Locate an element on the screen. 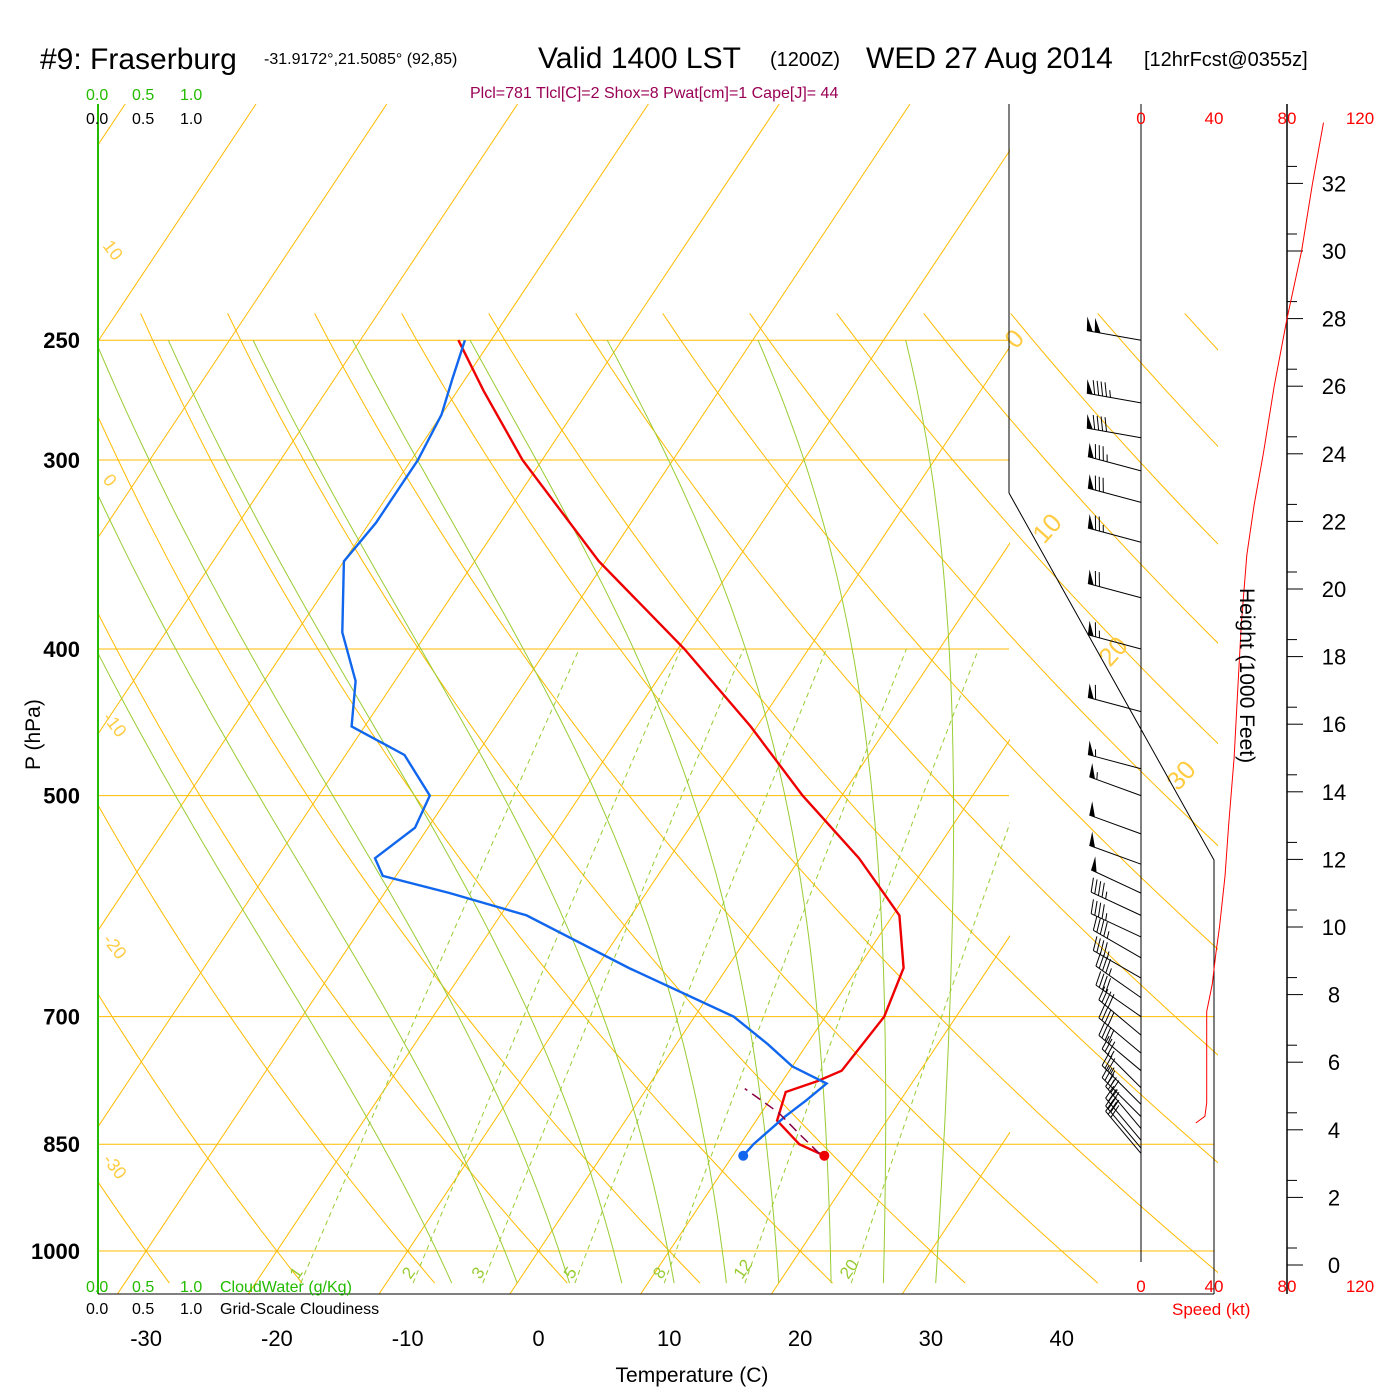 The width and height of the screenshot is (1400, 1400). cloudiness-bottom-tick-2: 1.0 is located at coordinates (191, 1309).